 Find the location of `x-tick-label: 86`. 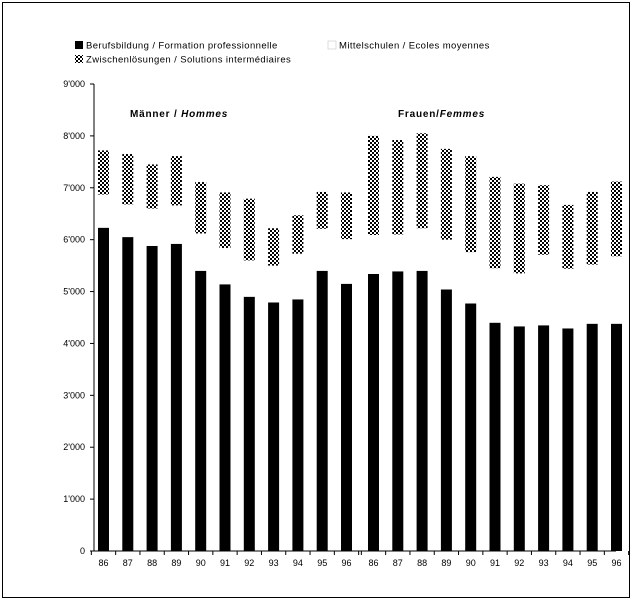

x-tick-label: 86 is located at coordinates (103, 563).